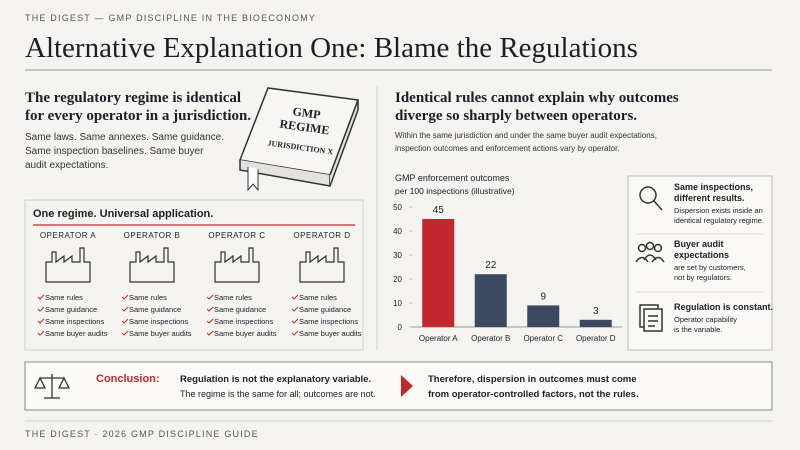 This screenshot has width=800, height=450. I want to click on x-tick-label: Operator A, so click(438, 338).